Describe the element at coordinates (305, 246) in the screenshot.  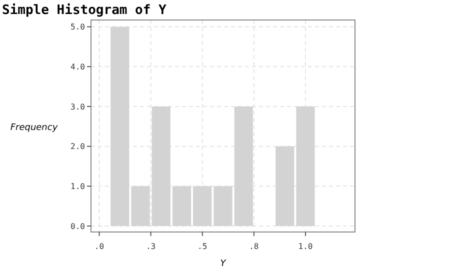
I see `x-tick-label: 1.0` at that location.